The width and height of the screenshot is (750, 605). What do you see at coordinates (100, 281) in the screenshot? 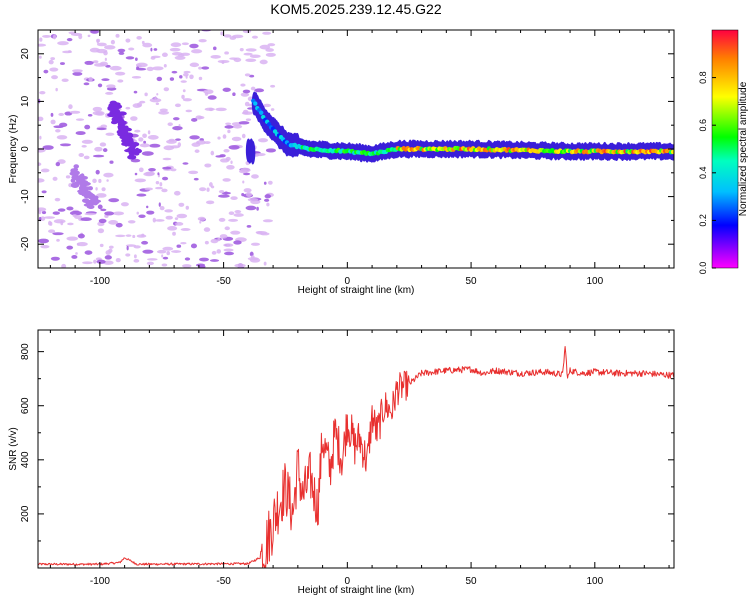
I see `spectrogram-xtick-label: -100` at bounding box center [100, 281].